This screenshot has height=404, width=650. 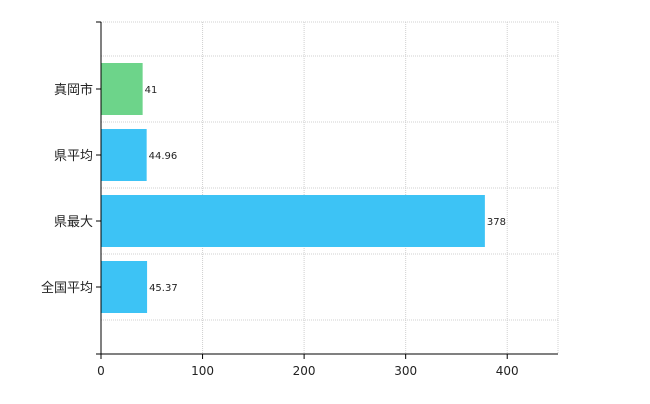 What do you see at coordinates (202, 371) in the screenshot?
I see `x-tick-label: 100` at bounding box center [202, 371].